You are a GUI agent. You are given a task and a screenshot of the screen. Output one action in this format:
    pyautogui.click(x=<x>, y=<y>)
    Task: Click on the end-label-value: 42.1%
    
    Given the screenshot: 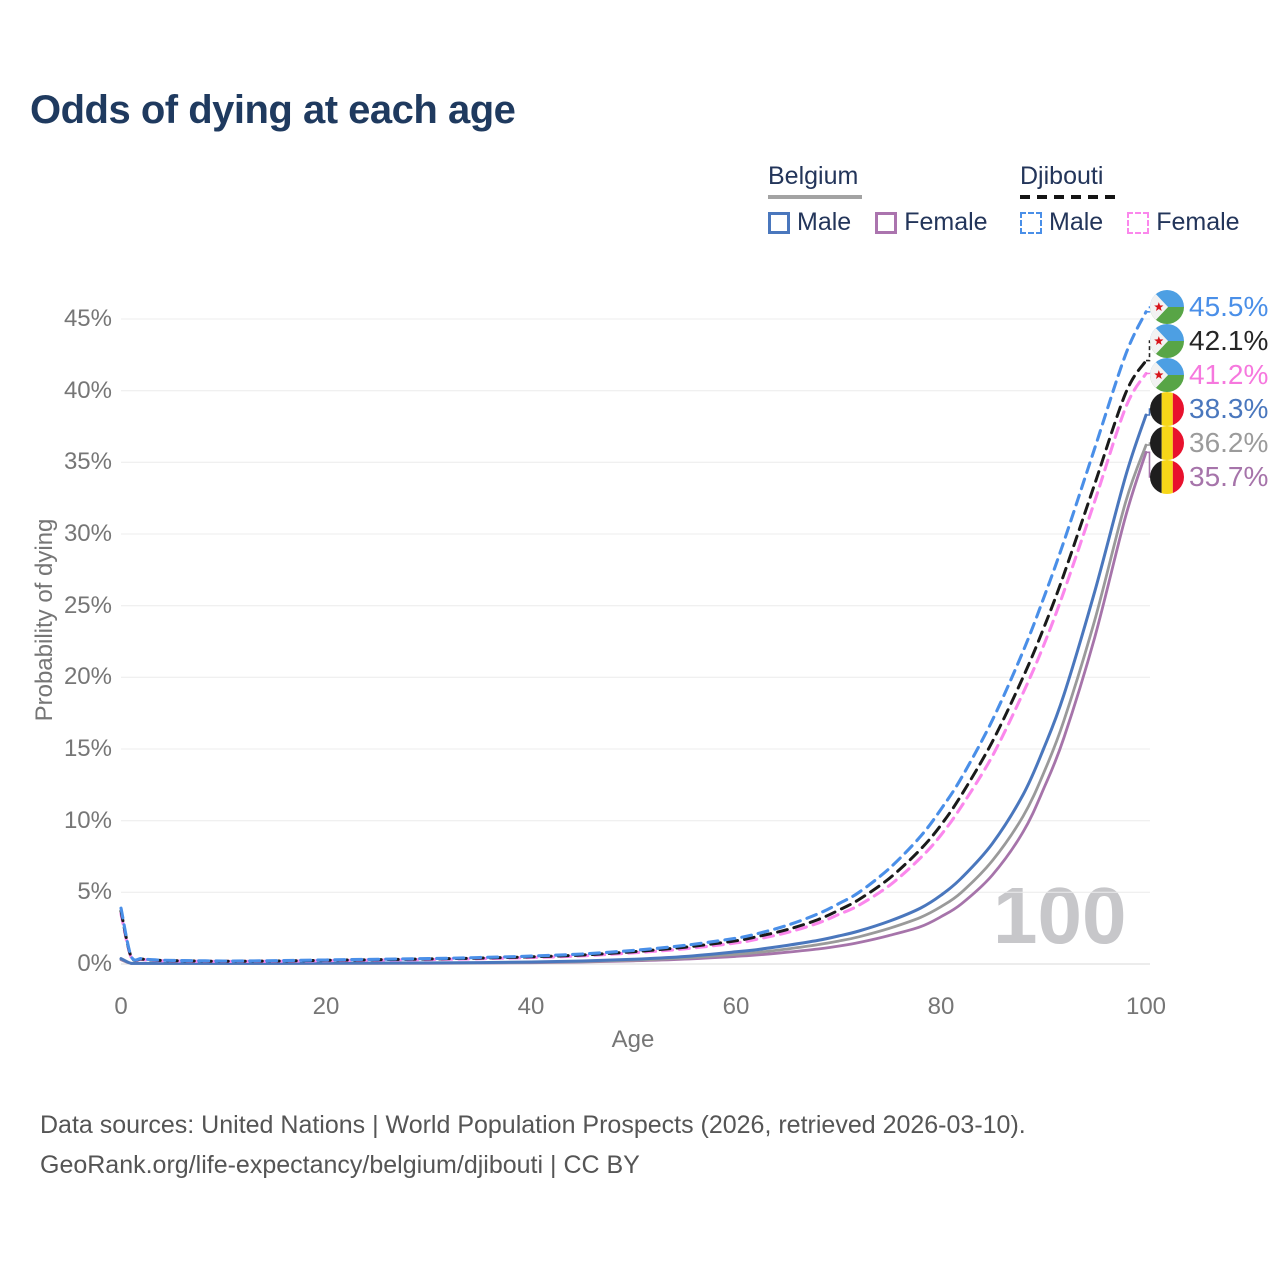 What is the action you would take?
    pyautogui.click(x=1229, y=340)
    